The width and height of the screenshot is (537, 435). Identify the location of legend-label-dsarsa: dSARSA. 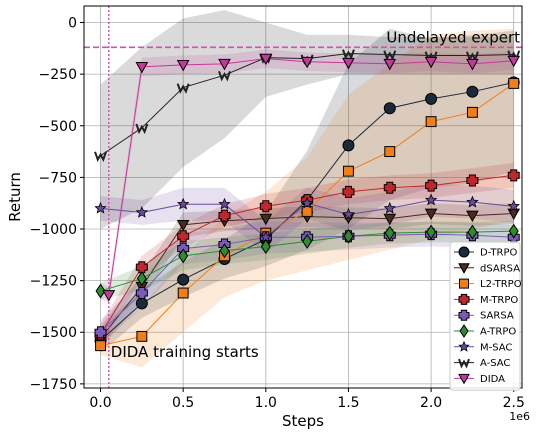
(500, 268).